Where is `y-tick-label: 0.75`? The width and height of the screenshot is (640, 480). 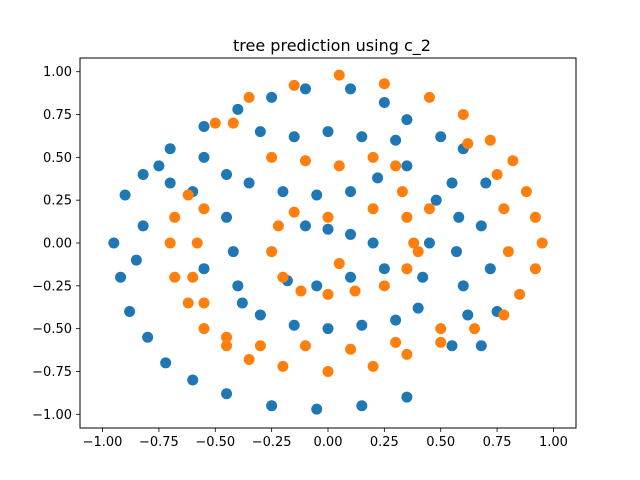 y-tick-label: 0.75 is located at coordinates (57, 115).